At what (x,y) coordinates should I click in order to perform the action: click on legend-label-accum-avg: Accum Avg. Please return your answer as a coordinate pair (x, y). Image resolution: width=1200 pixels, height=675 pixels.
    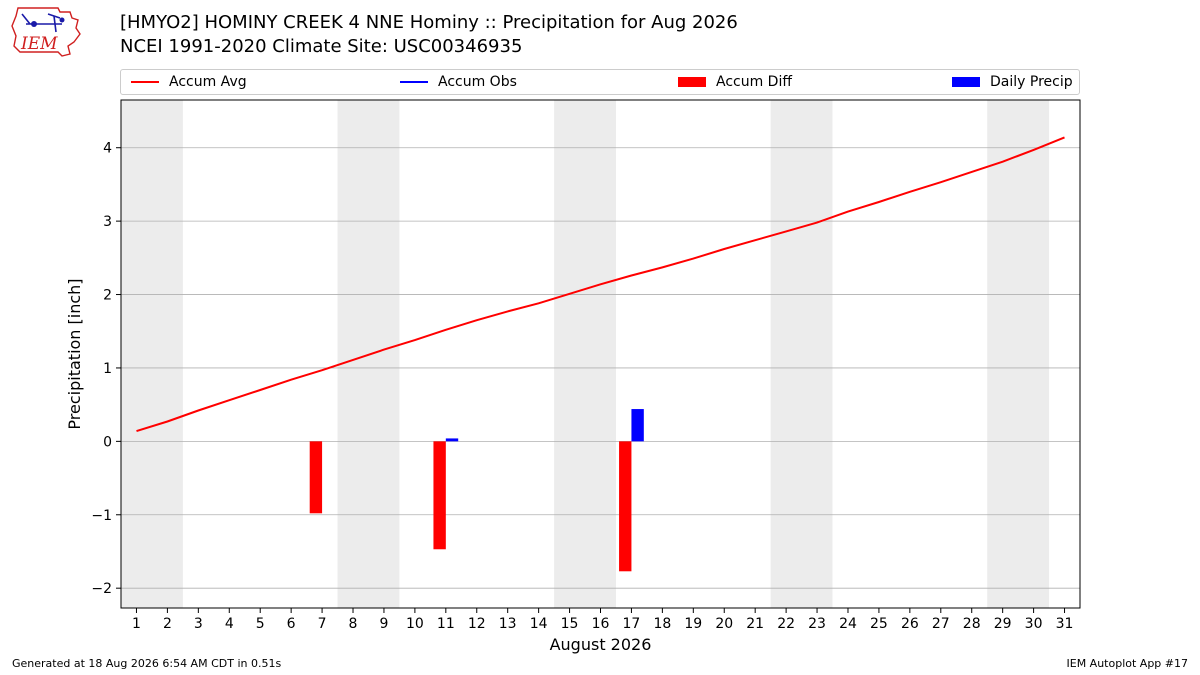
    Looking at the image, I should click on (208, 82).